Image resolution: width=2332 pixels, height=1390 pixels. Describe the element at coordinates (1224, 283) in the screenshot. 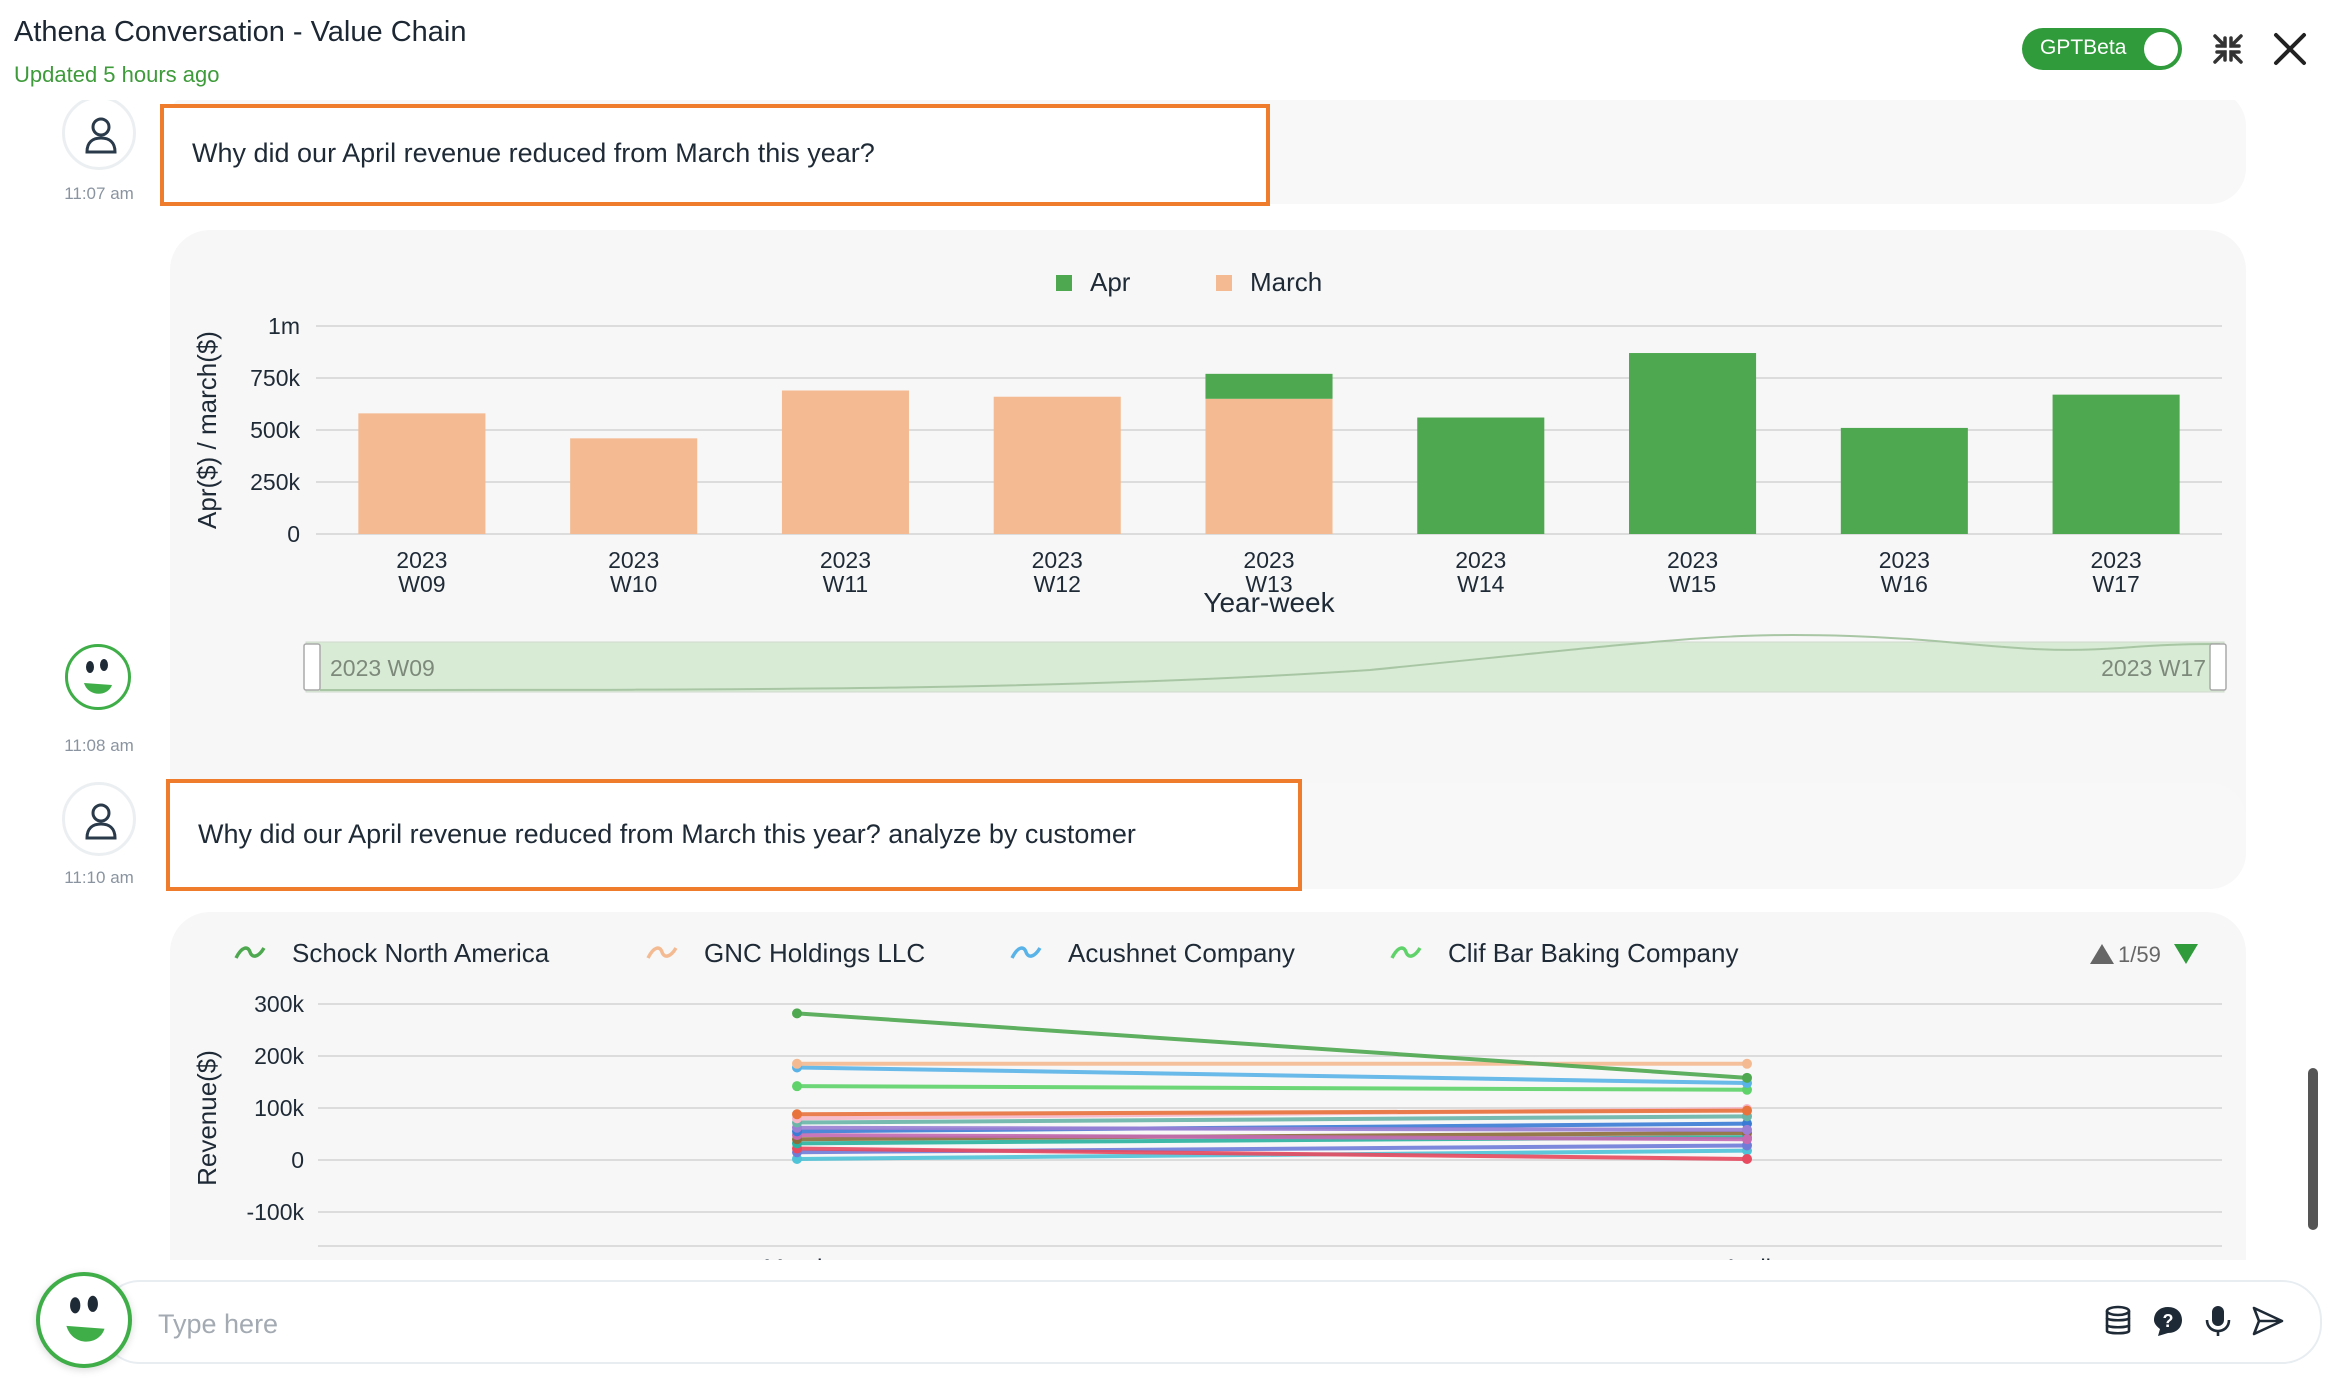

I see `legend-swatch-march` at that location.